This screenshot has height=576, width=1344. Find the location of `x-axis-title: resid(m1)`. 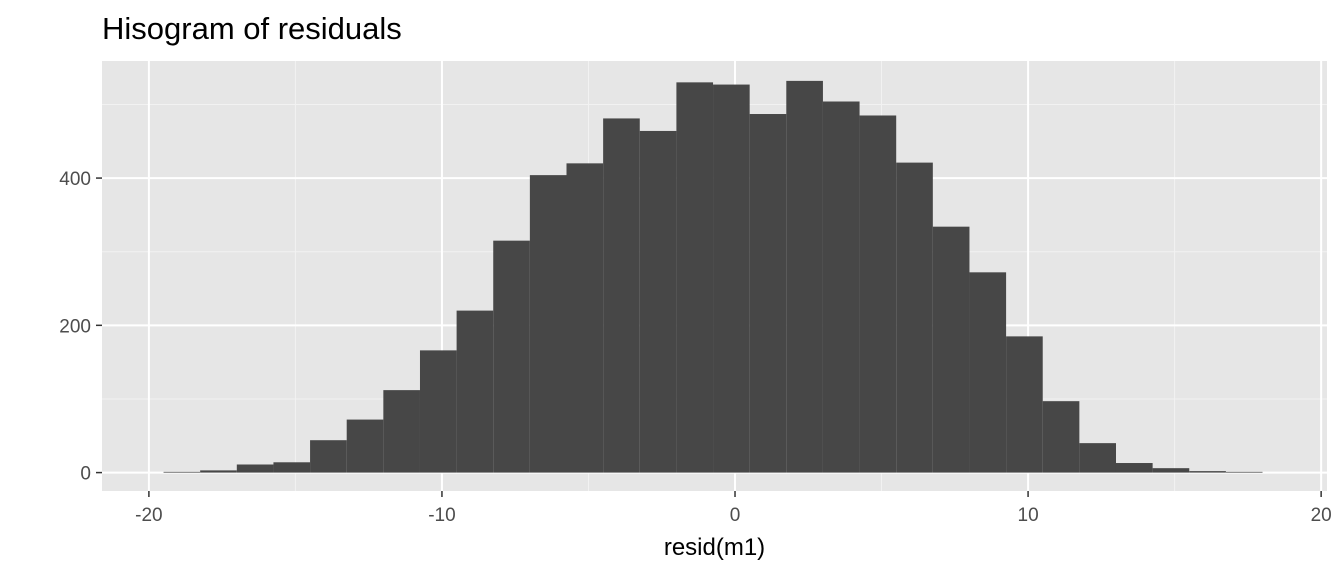

x-axis-title: resid(m1) is located at coordinates (714, 547).